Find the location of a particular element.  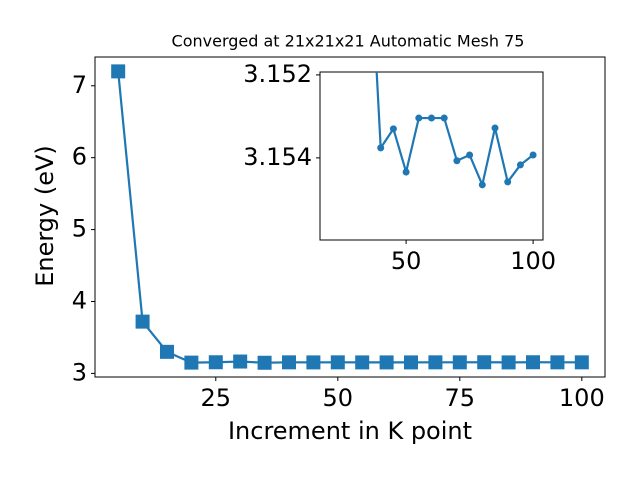

x-axis-label: Increment in K point is located at coordinates (350, 431).